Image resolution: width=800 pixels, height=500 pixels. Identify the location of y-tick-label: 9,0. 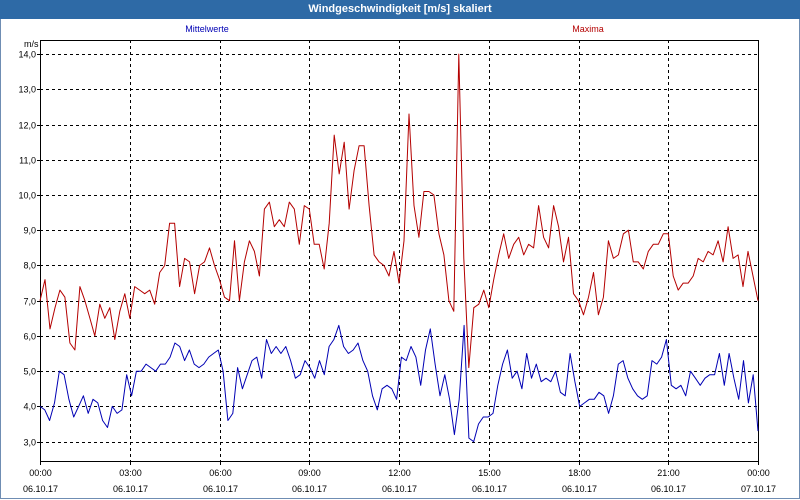
(29, 231).